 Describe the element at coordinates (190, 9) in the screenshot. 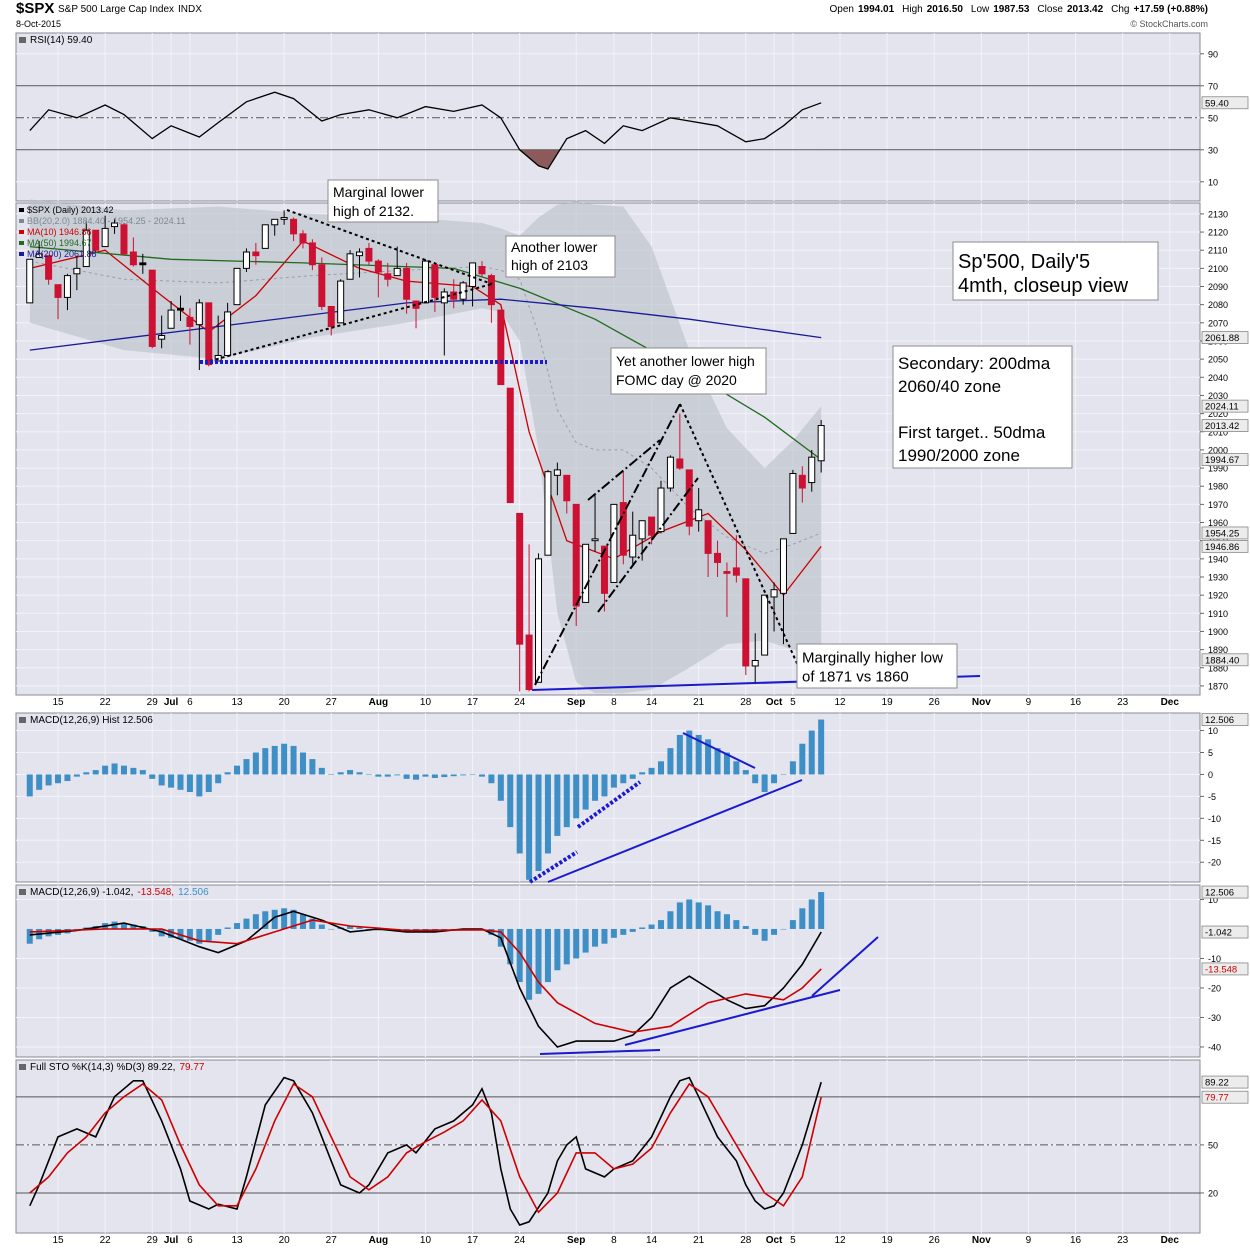

I see `exchange: INDX` at that location.